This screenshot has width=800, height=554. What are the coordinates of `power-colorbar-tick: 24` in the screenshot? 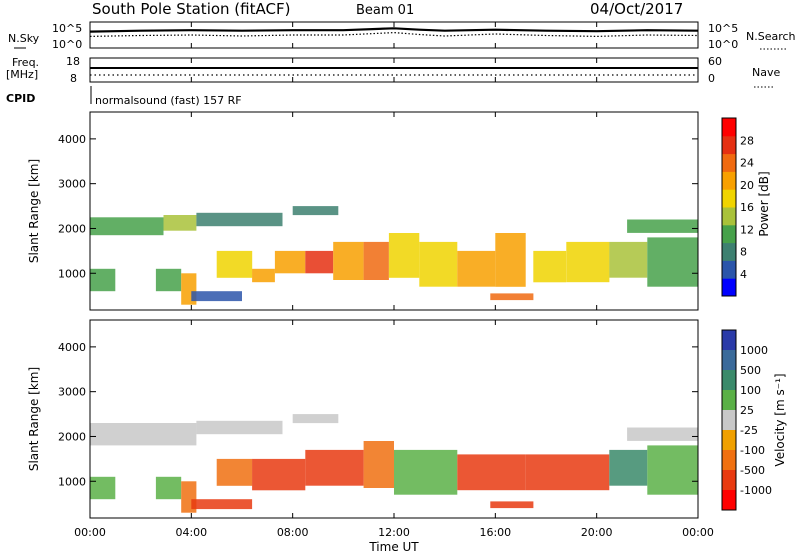 It's located at (747, 163).